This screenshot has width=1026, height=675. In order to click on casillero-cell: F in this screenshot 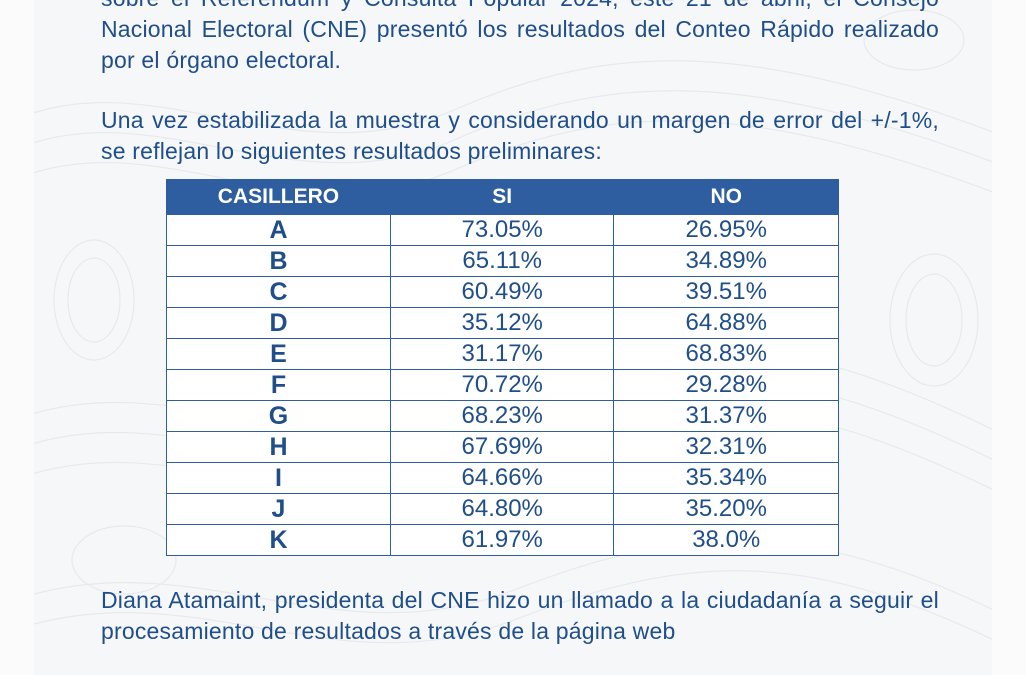, I will do `click(278, 385)`.